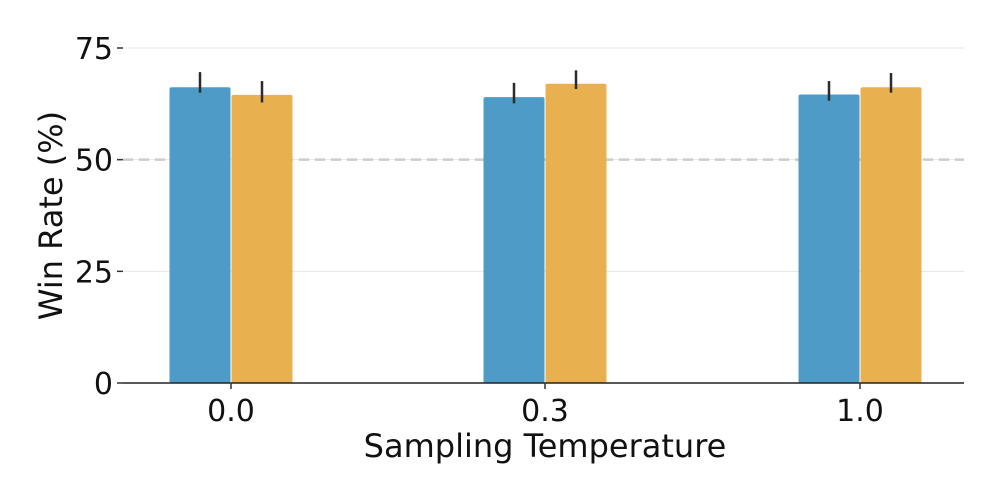  What do you see at coordinates (860, 411) in the screenshot?
I see `x-tick-label: 1.0` at bounding box center [860, 411].